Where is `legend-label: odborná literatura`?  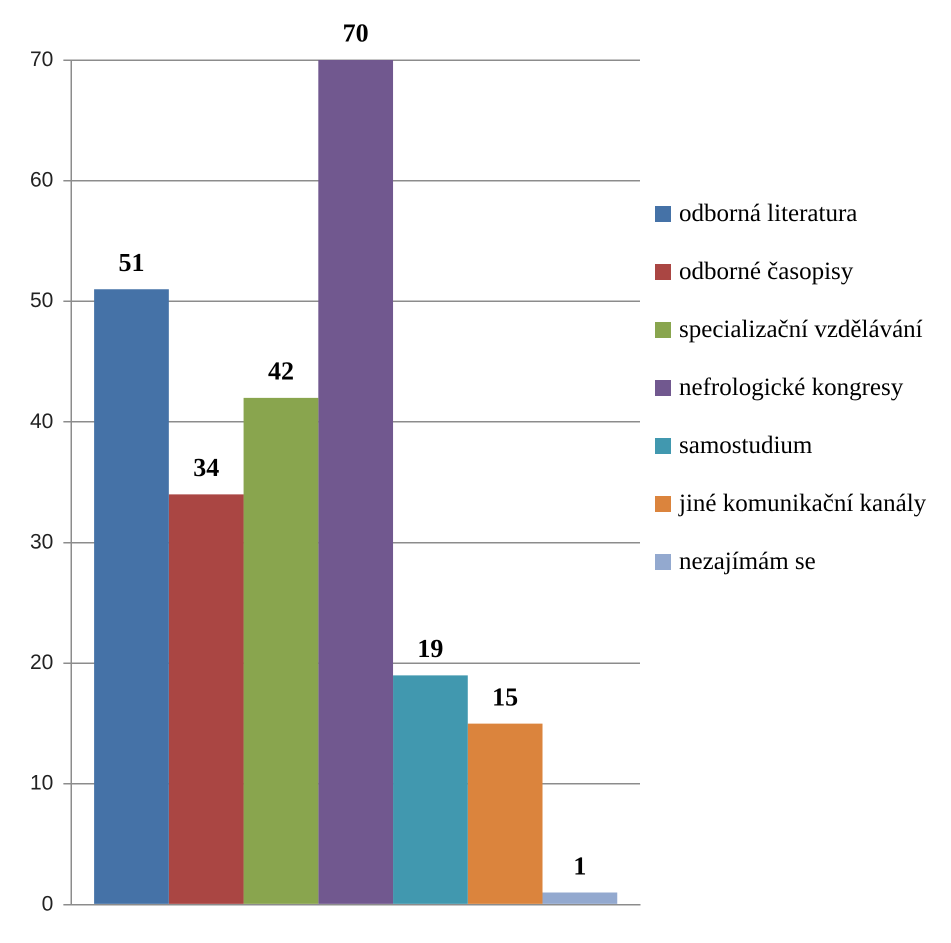 legend-label: odborná literatura is located at coordinates (768, 214).